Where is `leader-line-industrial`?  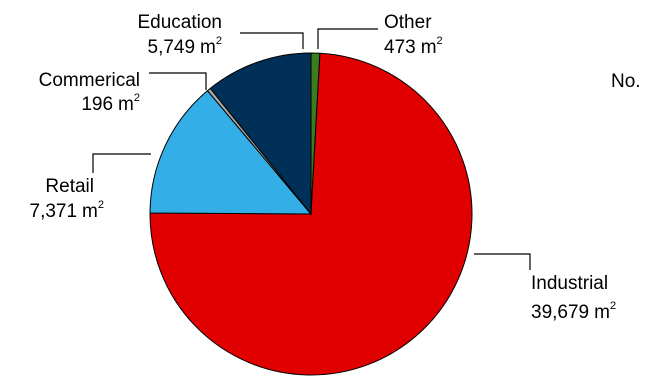 leader-line-industrial is located at coordinates (502, 261).